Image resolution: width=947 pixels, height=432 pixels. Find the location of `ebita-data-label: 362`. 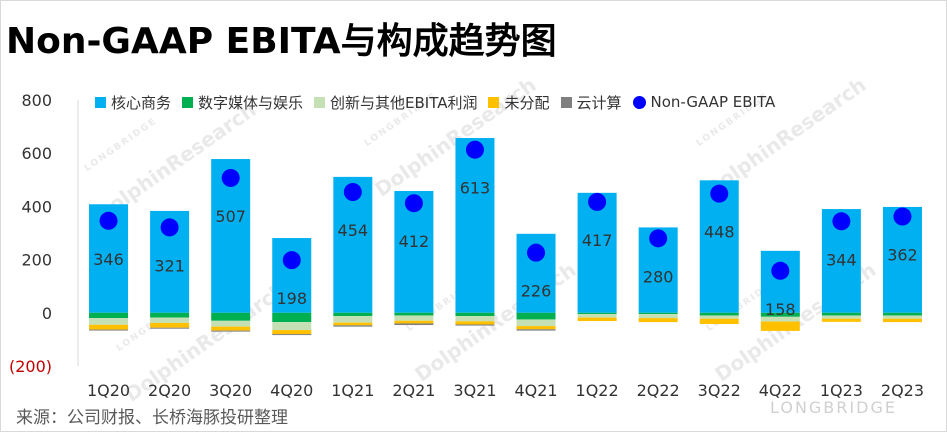

ebita-data-label: 362 is located at coordinates (902, 255).